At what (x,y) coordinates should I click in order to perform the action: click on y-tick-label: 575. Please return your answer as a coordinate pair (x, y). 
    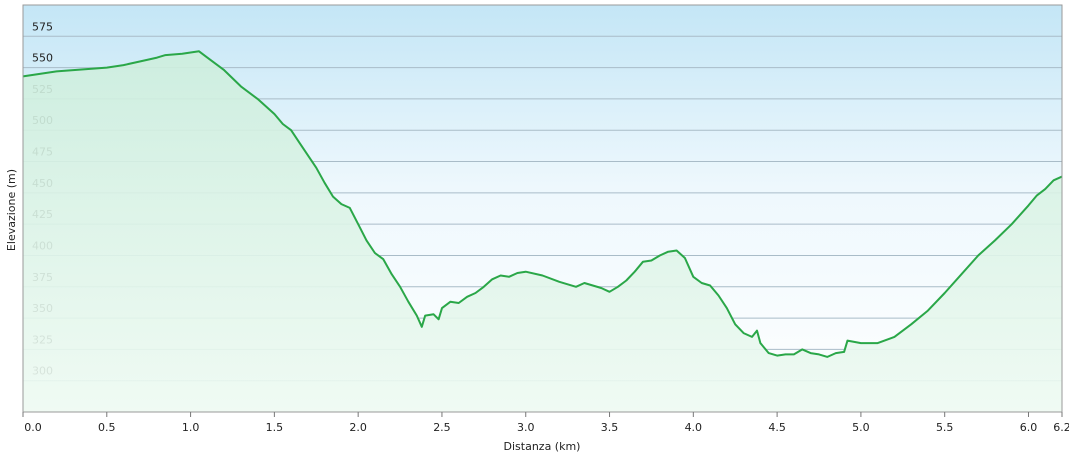
    Looking at the image, I should click on (42, 26).